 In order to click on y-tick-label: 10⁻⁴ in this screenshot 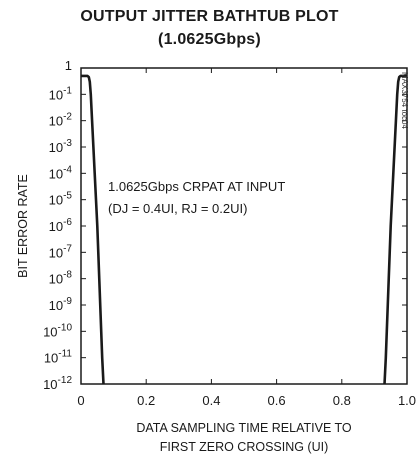, I will do `click(61, 172)`.